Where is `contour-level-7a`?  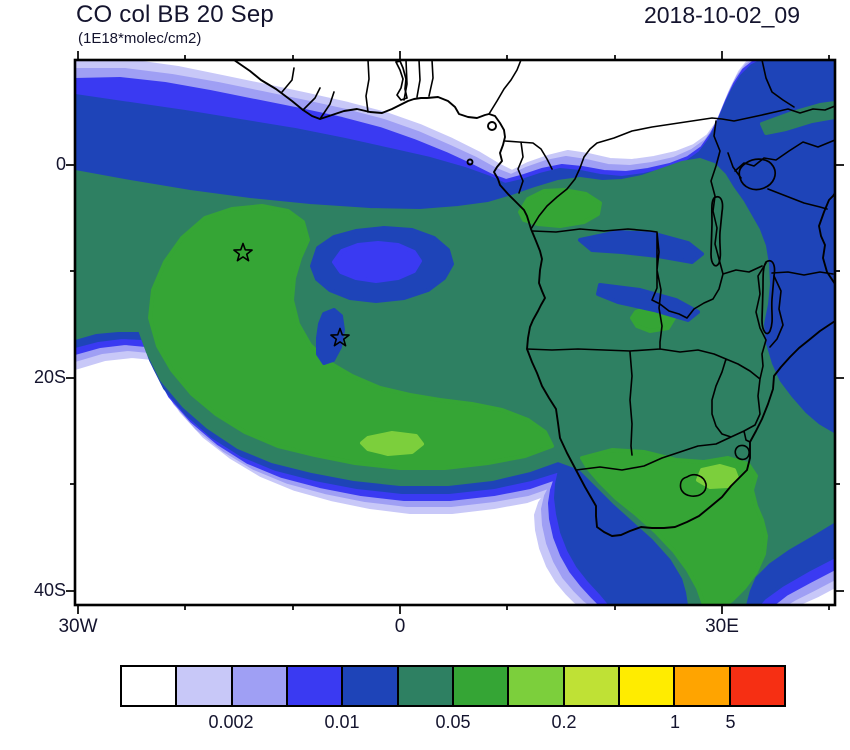 contour-level-7a is located at coordinates (392, 443).